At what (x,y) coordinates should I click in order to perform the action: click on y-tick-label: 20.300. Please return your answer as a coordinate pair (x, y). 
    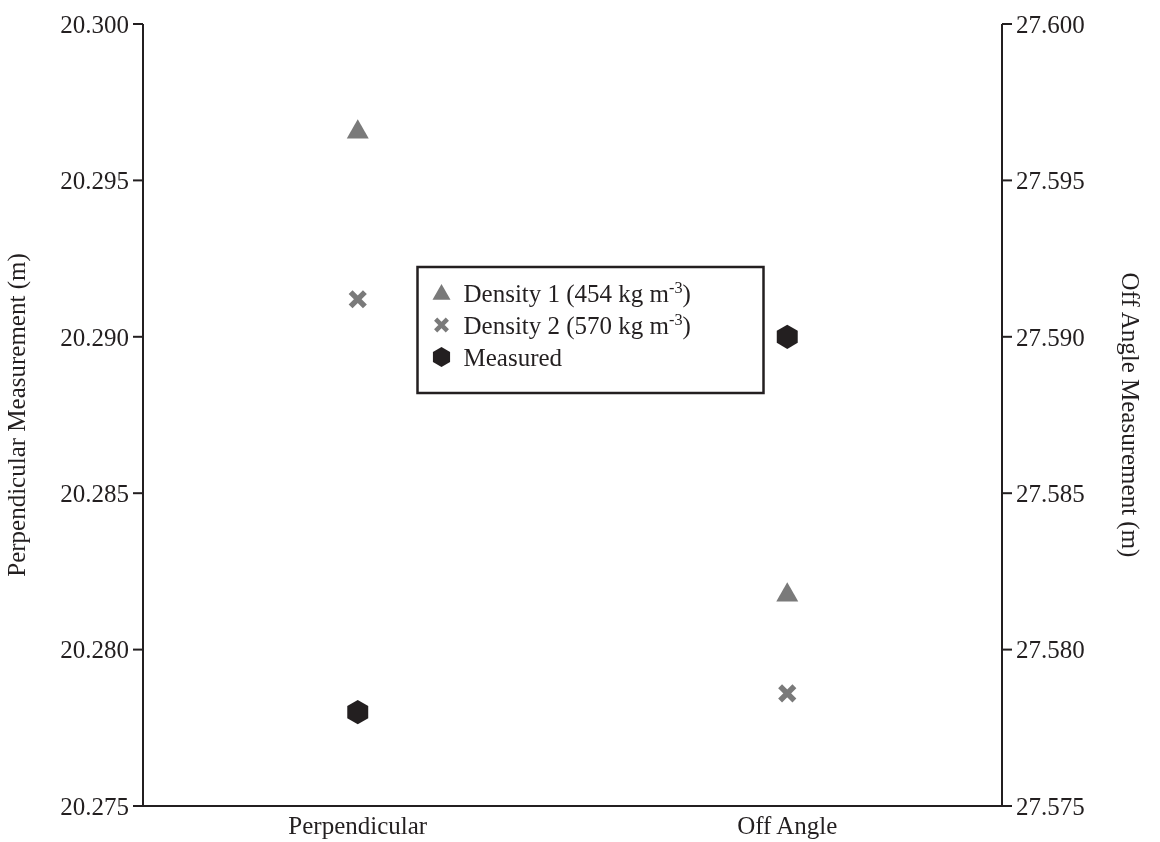
    Looking at the image, I should click on (94, 24).